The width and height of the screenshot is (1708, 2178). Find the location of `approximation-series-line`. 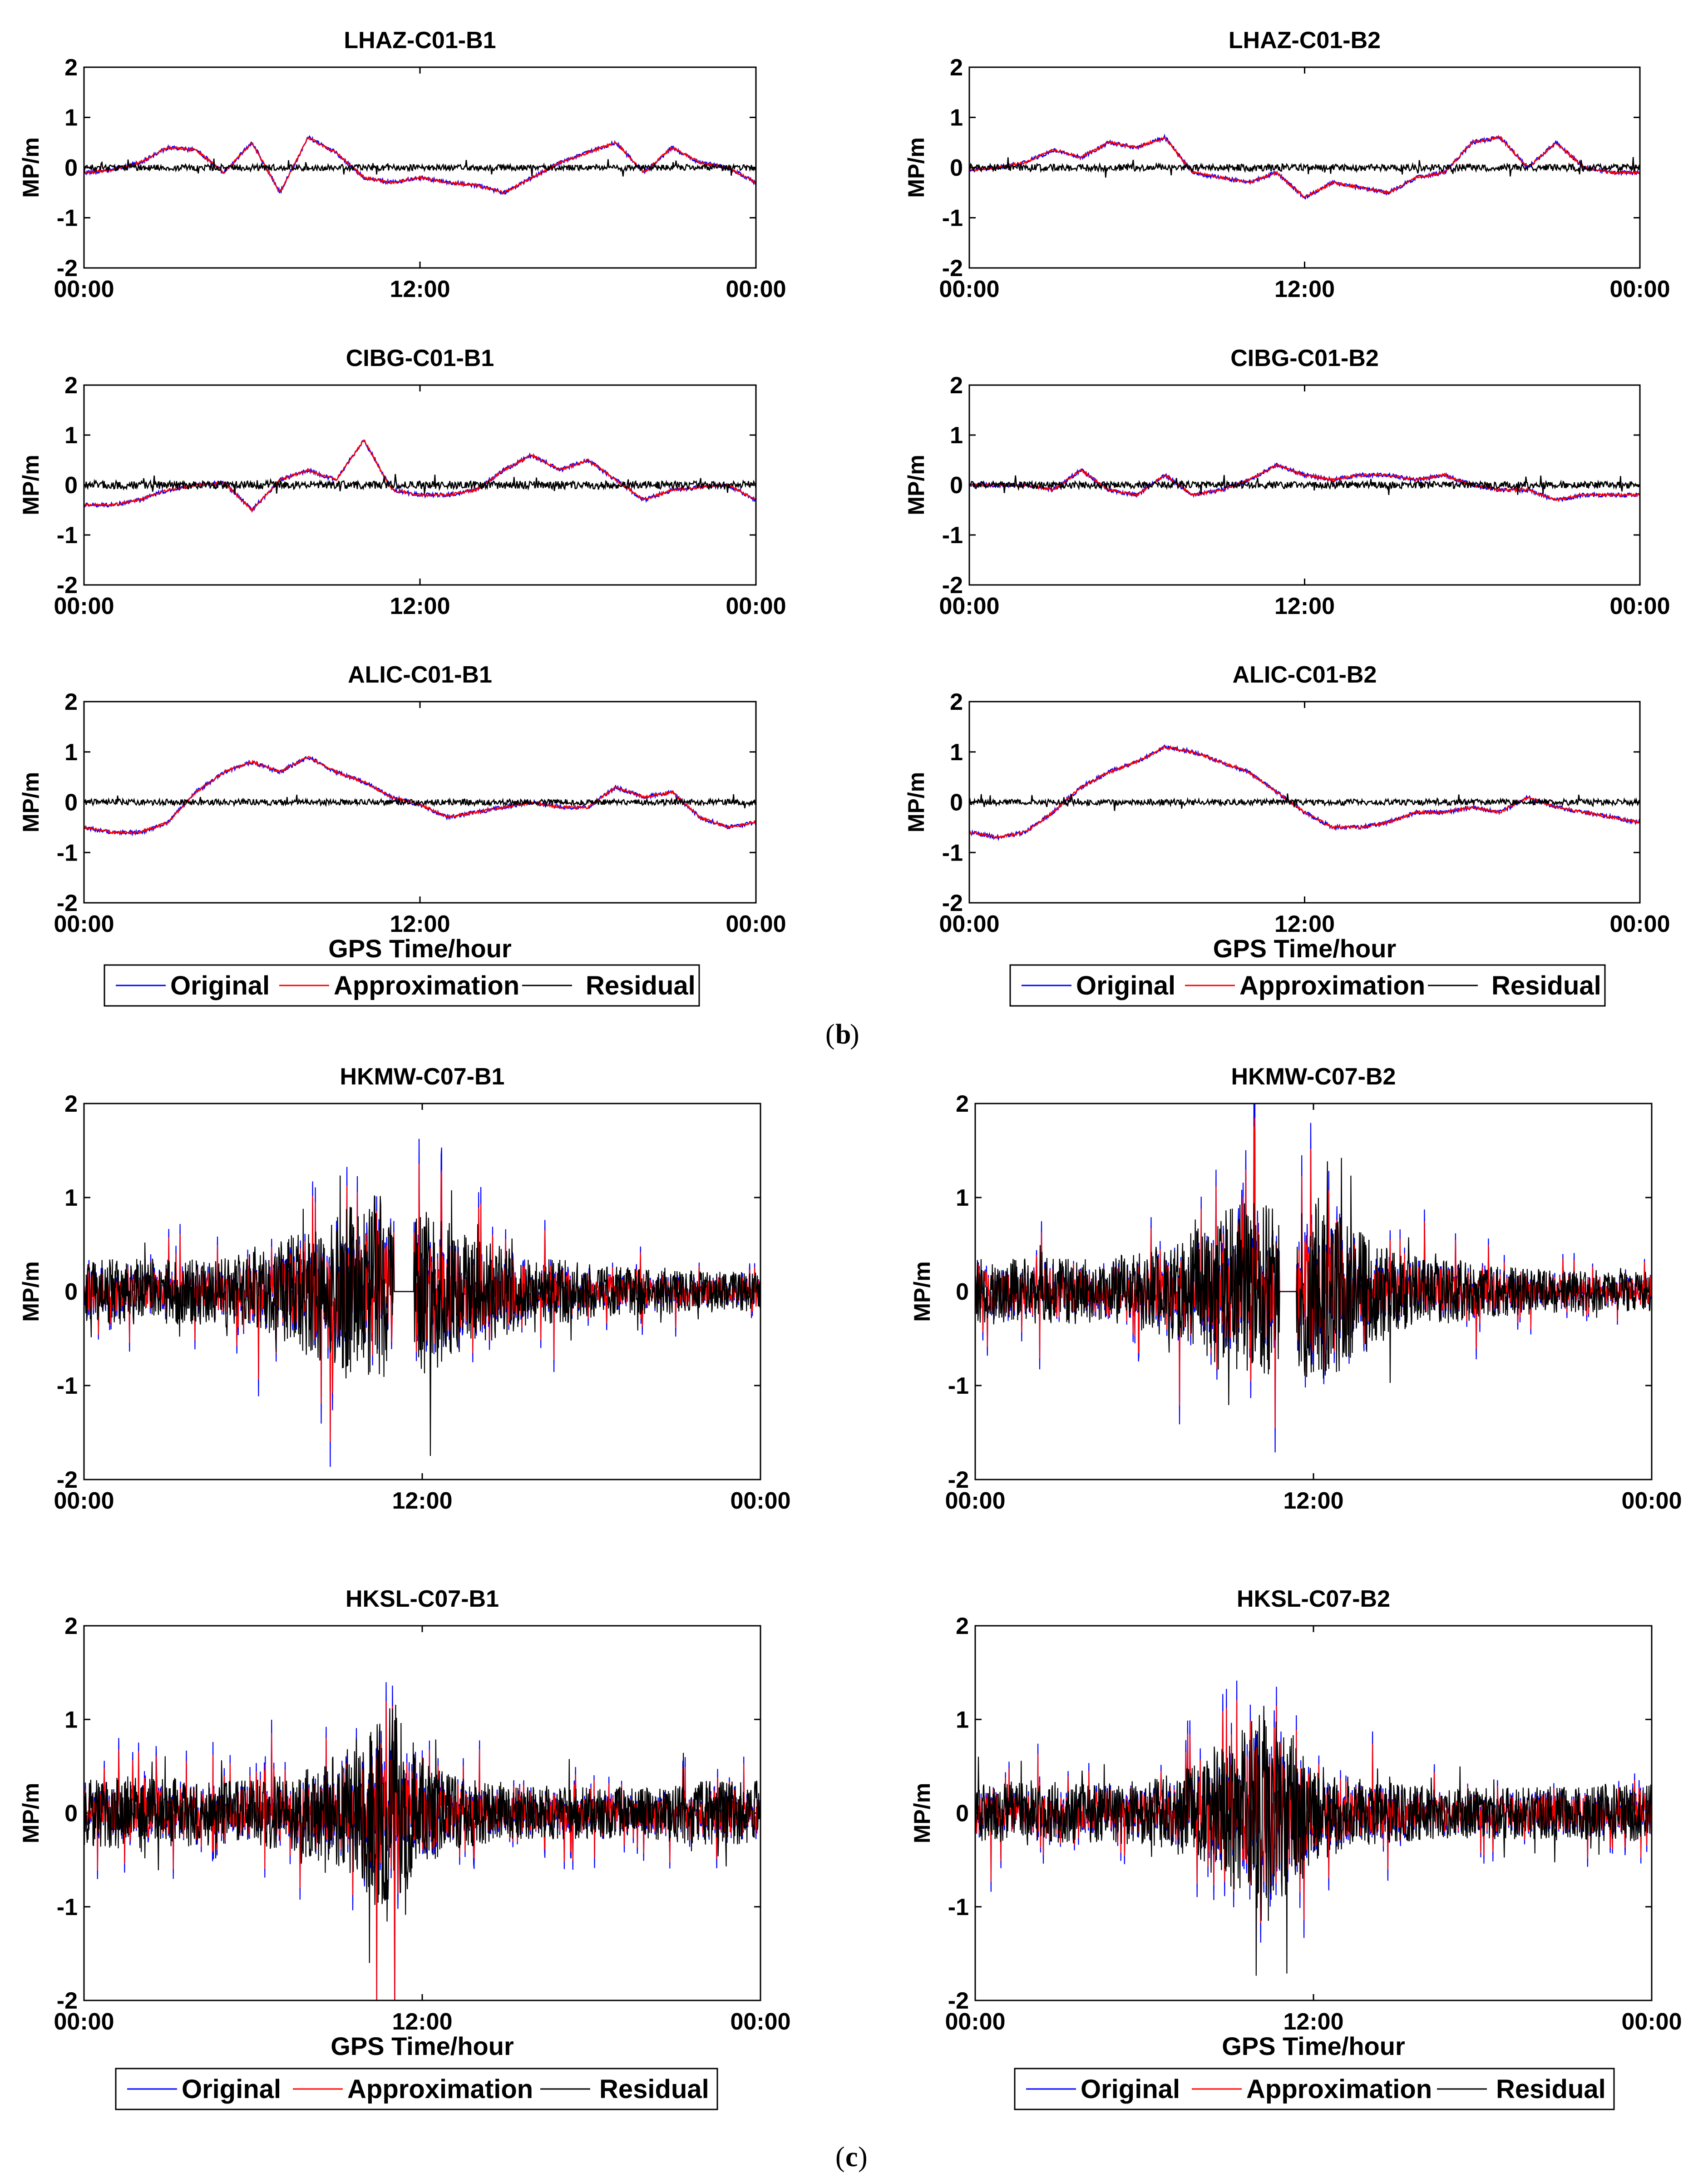

approximation-series-line is located at coordinates (420, 165).